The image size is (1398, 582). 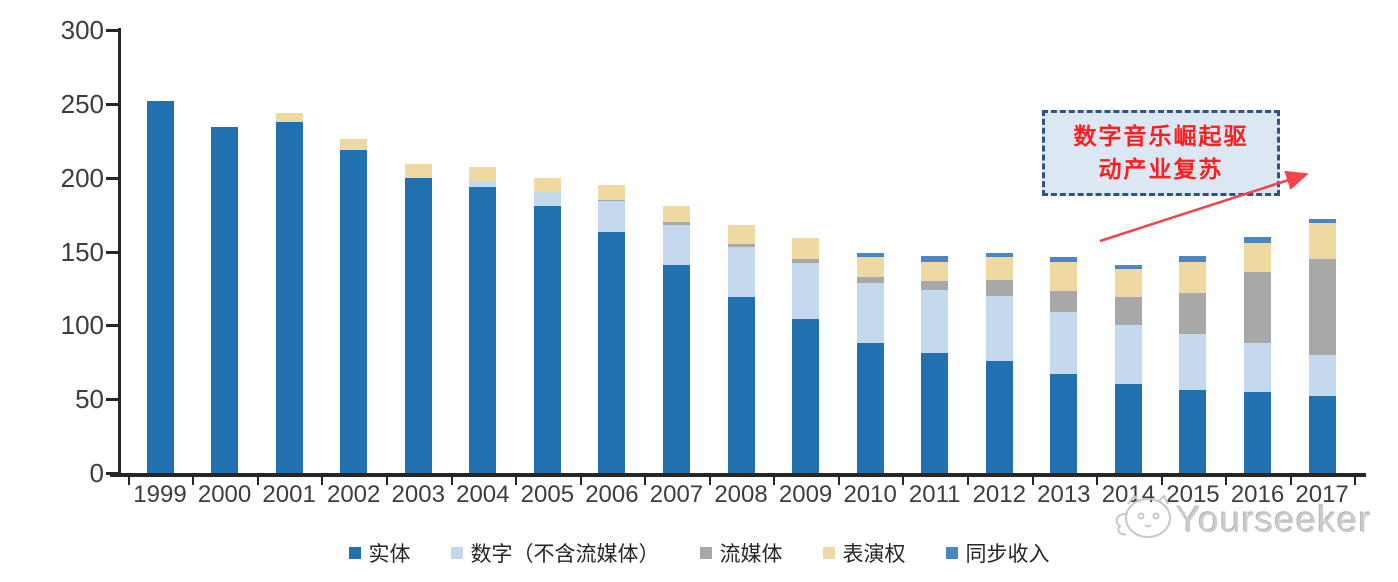 What do you see at coordinates (547, 494) in the screenshot?
I see `x-axis-tick-label: 2005` at bounding box center [547, 494].